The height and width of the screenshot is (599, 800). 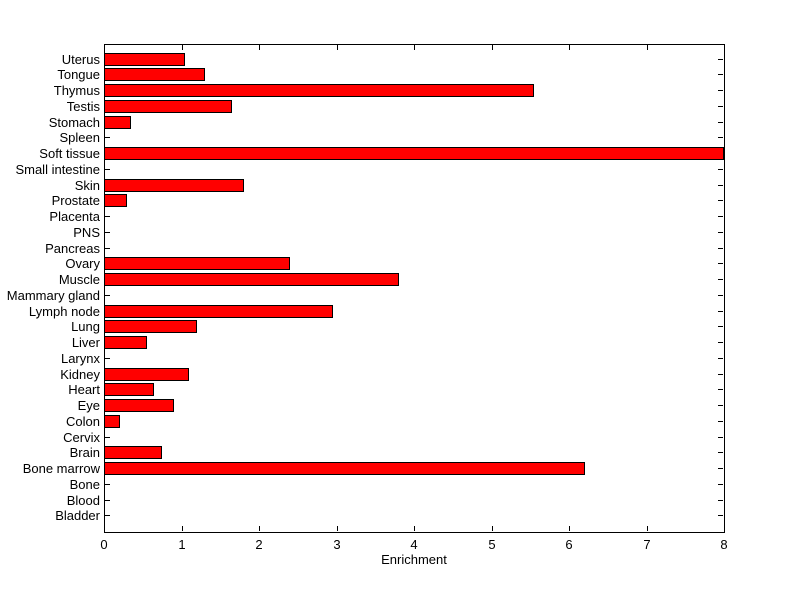 I want to click on category-label: Muscle, so click(x=79, y=279).